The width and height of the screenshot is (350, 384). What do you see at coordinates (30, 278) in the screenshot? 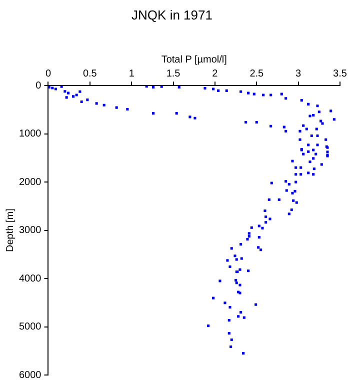
I see `y-tick-label: 4000` at bounding box center [30, 278].